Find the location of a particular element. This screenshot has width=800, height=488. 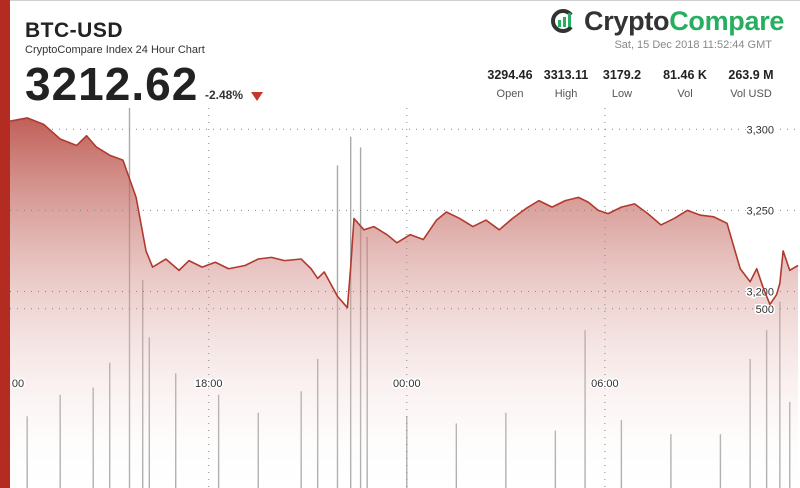

y-tick-label: 3,200 is located at coordinates (760, 292).